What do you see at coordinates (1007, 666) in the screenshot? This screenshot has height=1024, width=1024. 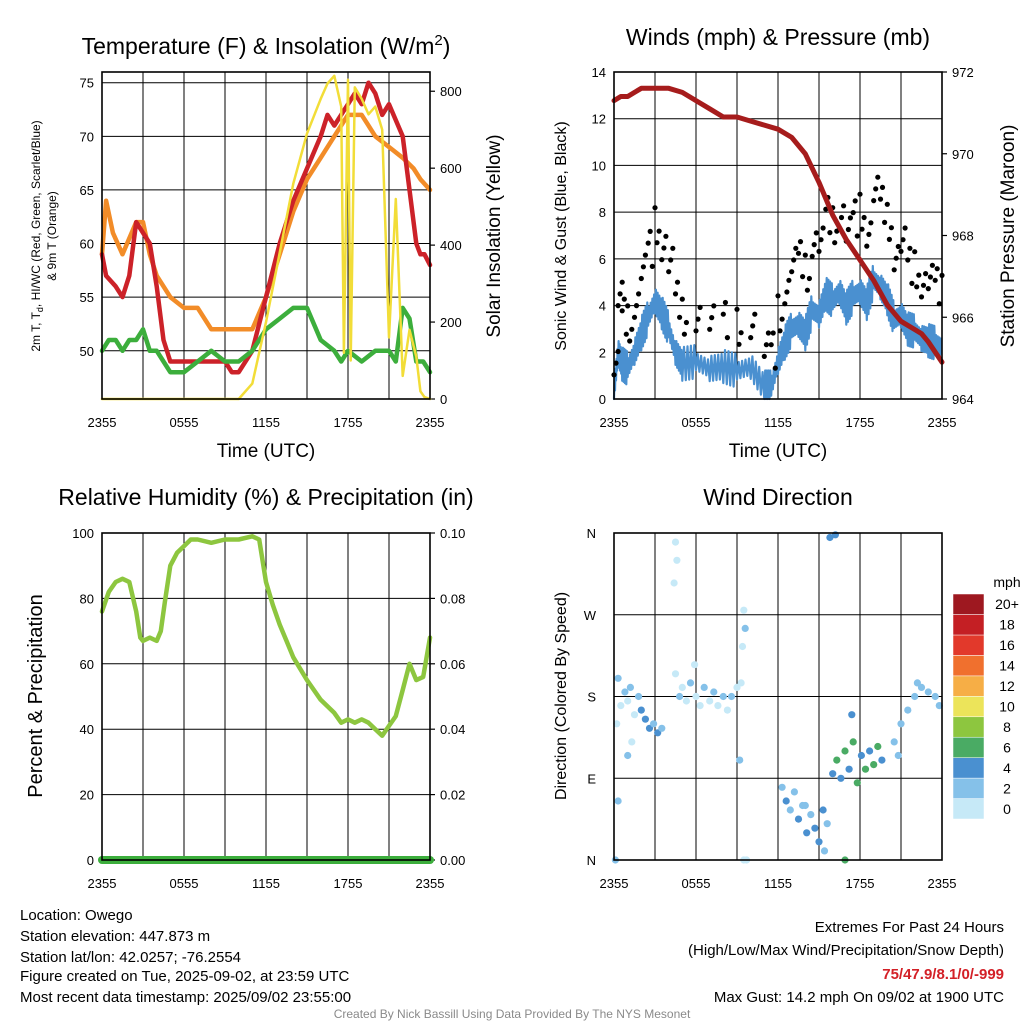 I see `colorbar-label: 14` at bounding box center [1007, 666].